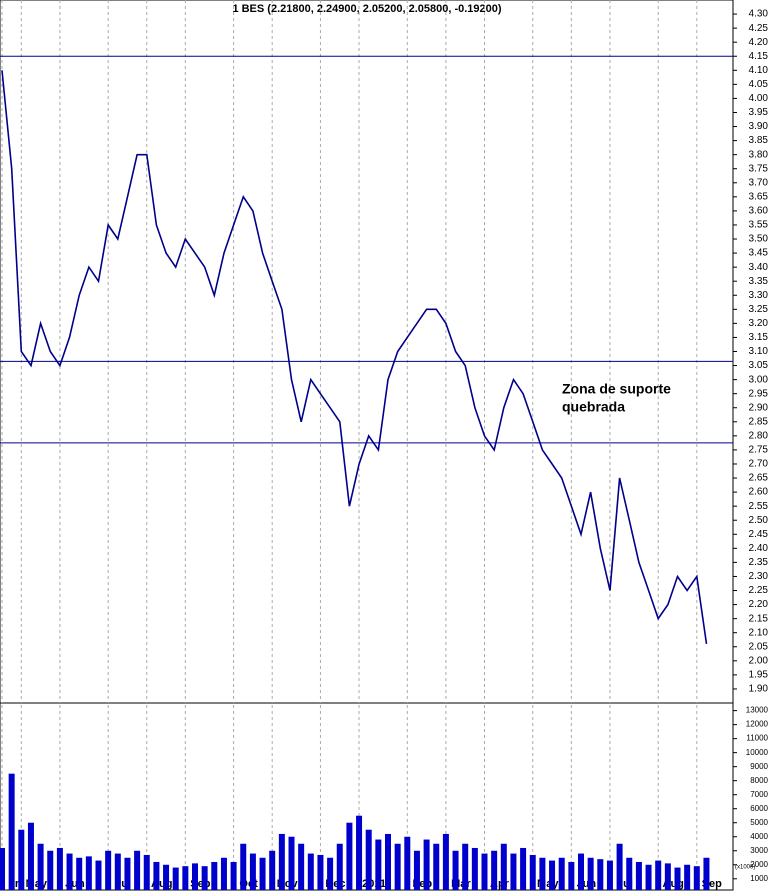 This screenshot has width=770, height=891. What do you see at coordinates (759, 632) in the screenshot?
I see `y-tick-label: 2.10` at bounding box center [759, 632].